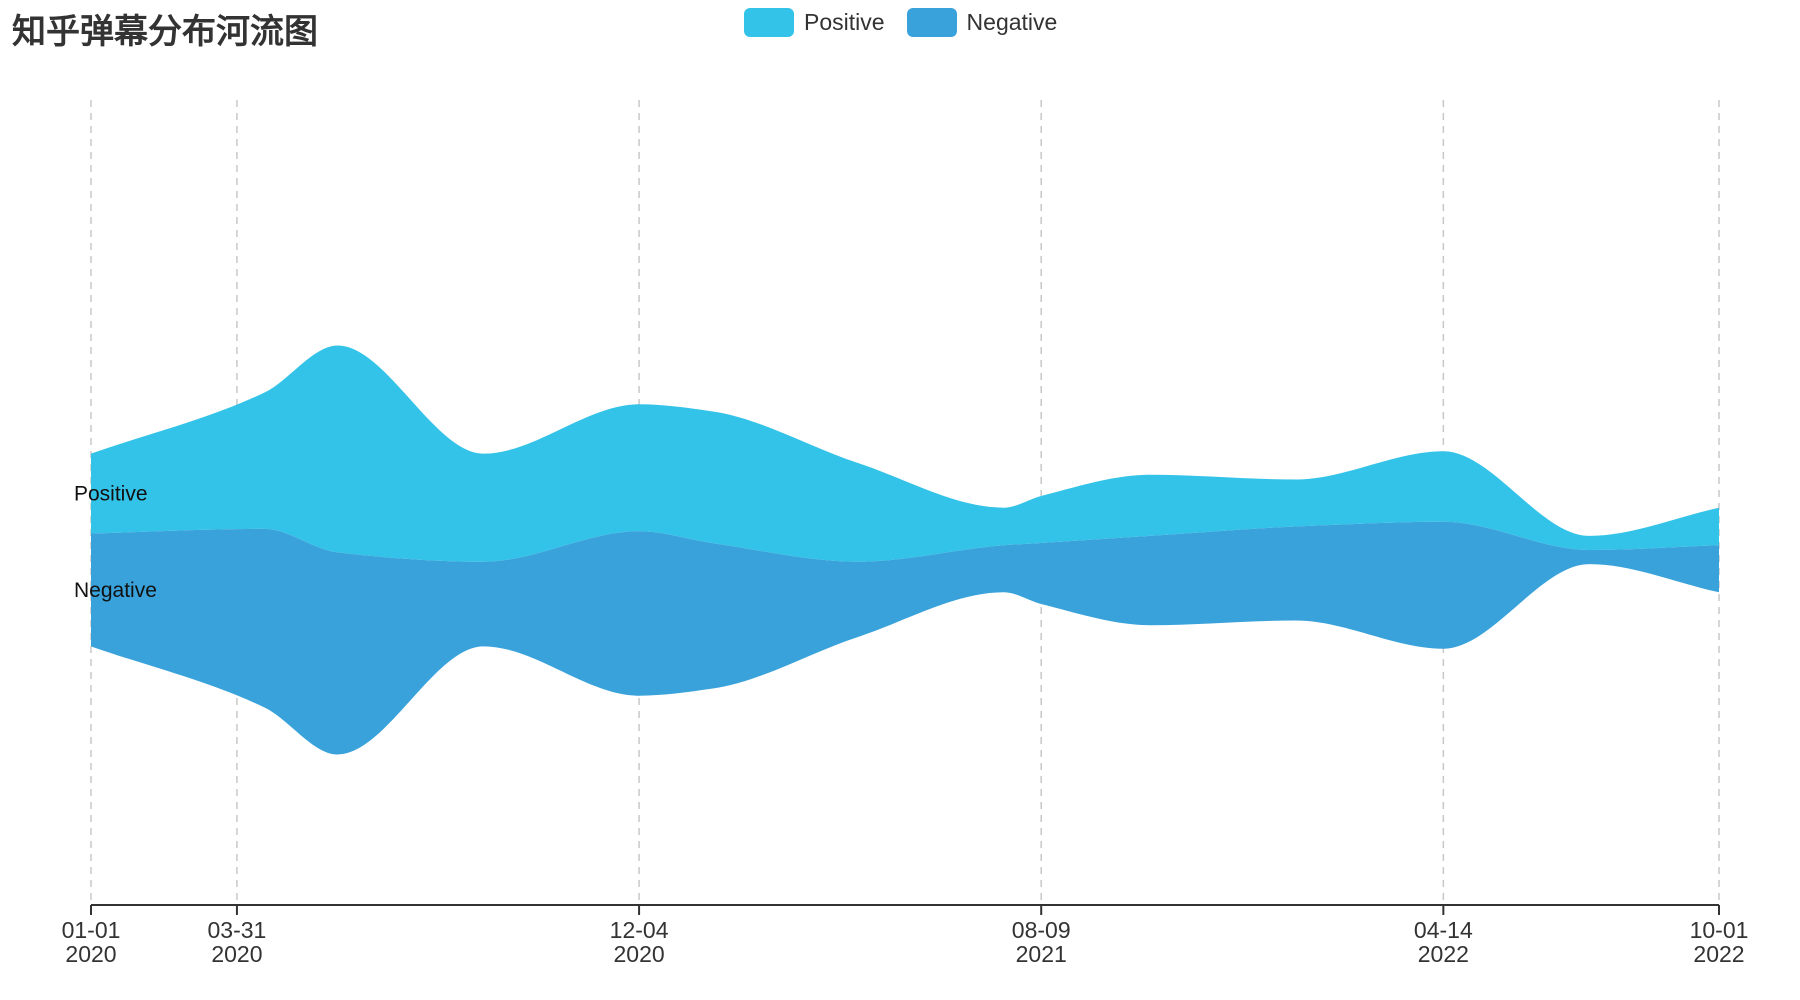 Image resolution: width=1800 pixels, height=1000 pixels. I want to click on x-tick-label-date-2: 12-04, so click(639, 930).